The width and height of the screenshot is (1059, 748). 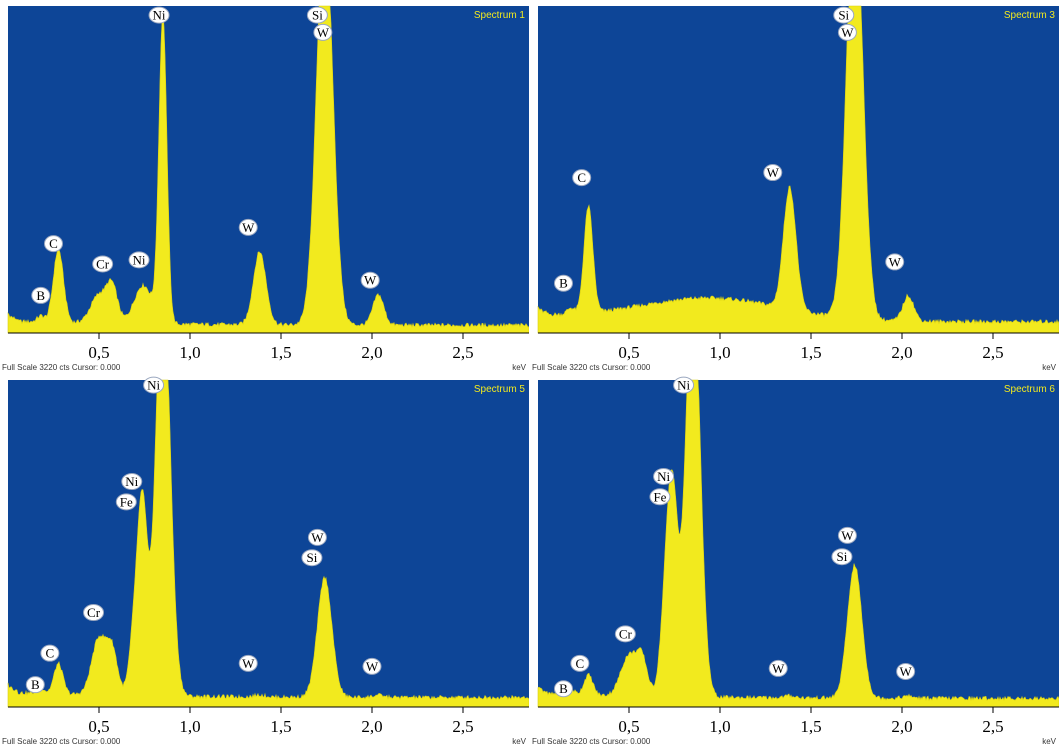 I want to click on spectrum-title: Spectrum 3, so click(x=1030, y=15).